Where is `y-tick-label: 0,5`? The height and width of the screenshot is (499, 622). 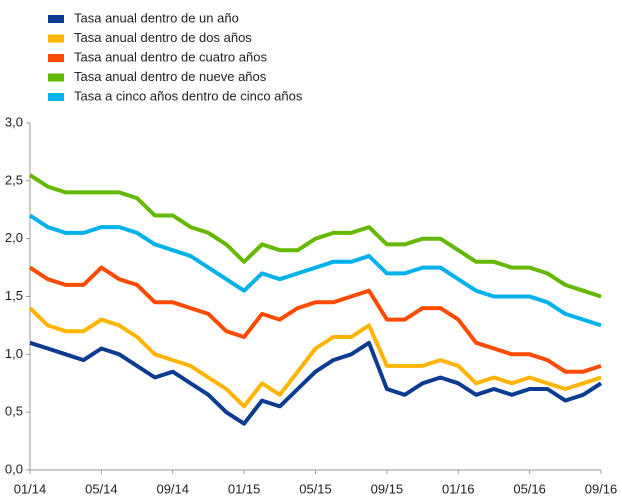 y-tick-label: 0,5 is located at coordinates (14, 411).